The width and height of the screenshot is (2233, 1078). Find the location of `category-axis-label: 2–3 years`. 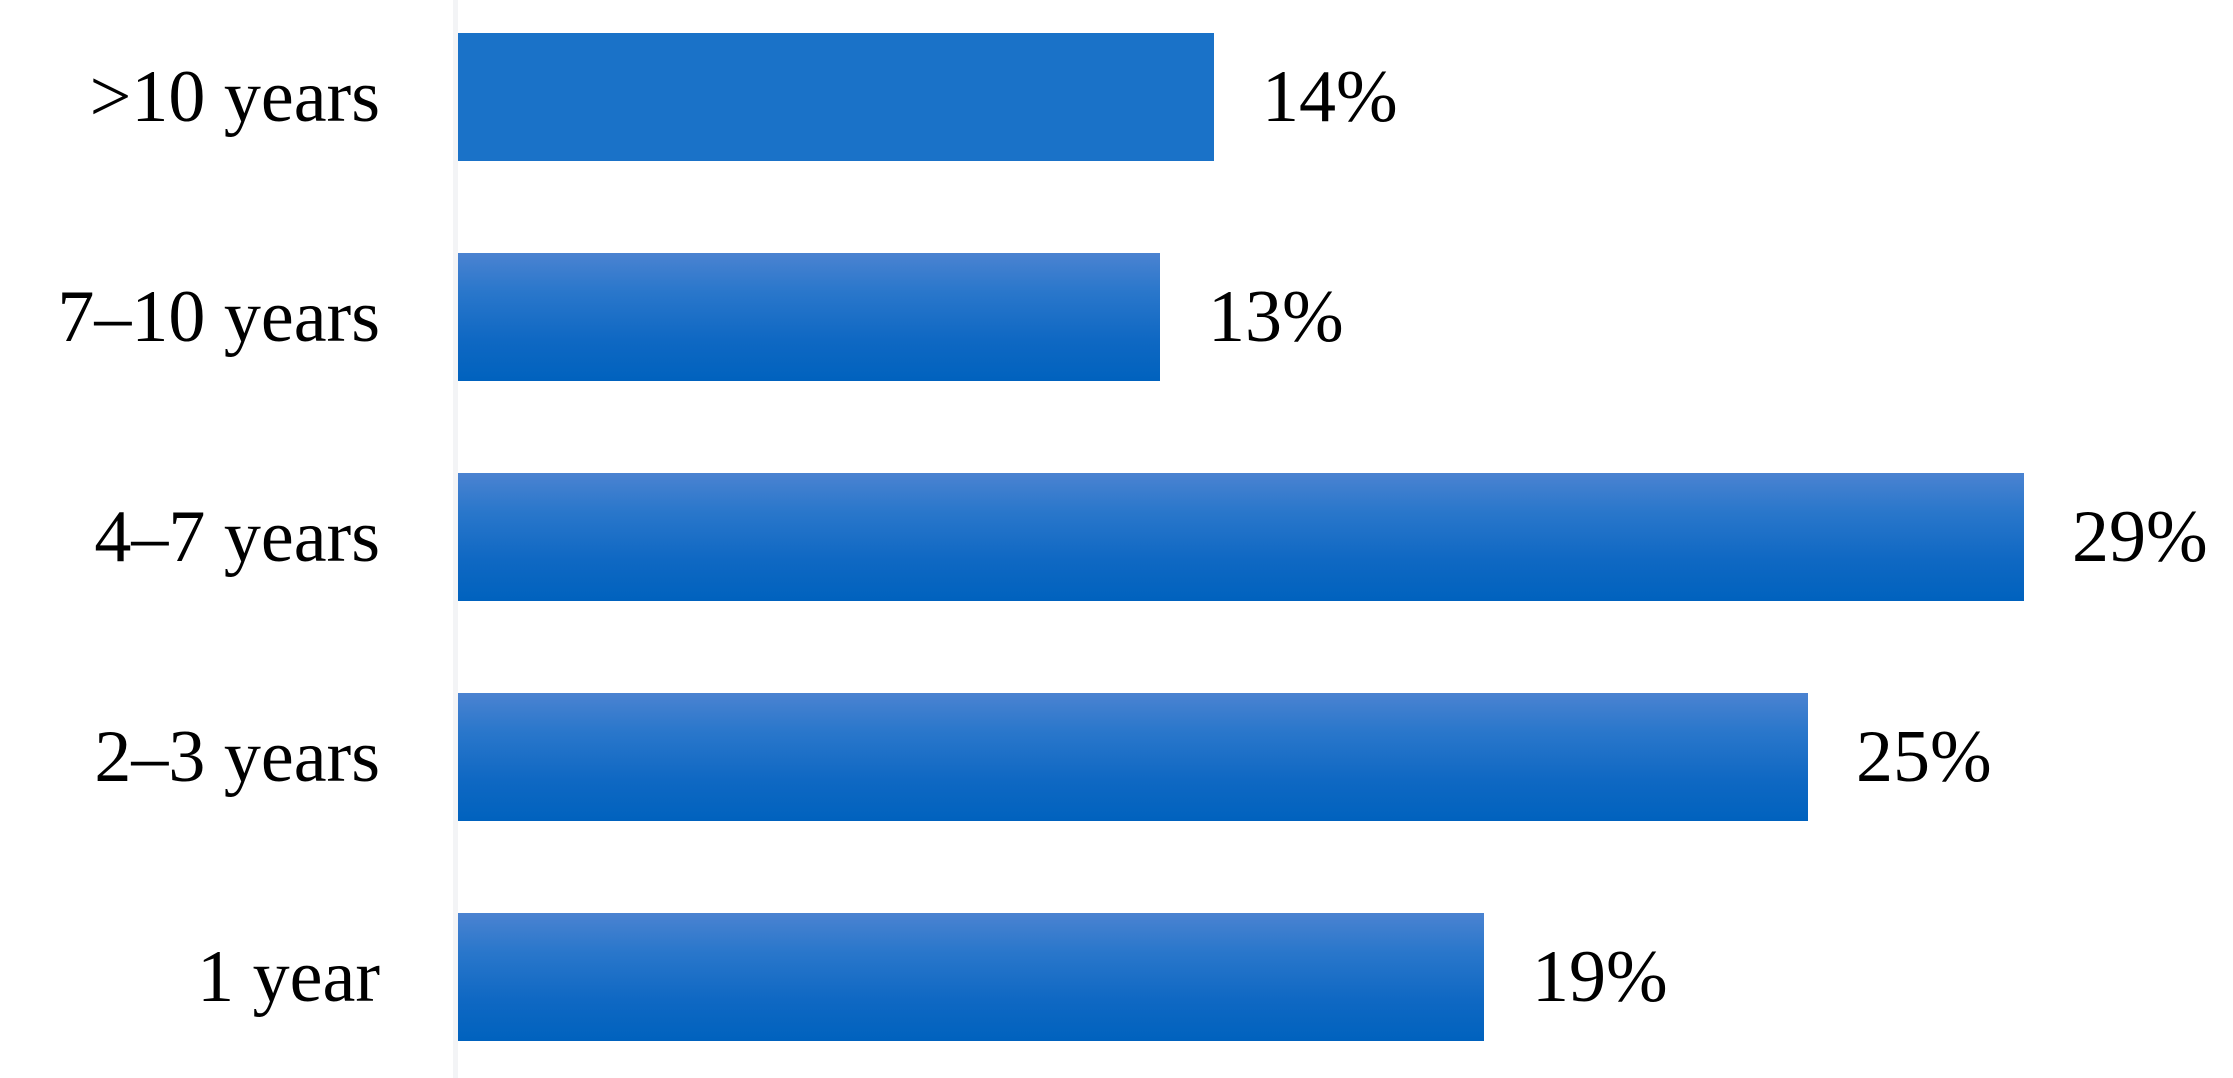

category-axis-label: 2–3 years is located at coordinates (237, 757).